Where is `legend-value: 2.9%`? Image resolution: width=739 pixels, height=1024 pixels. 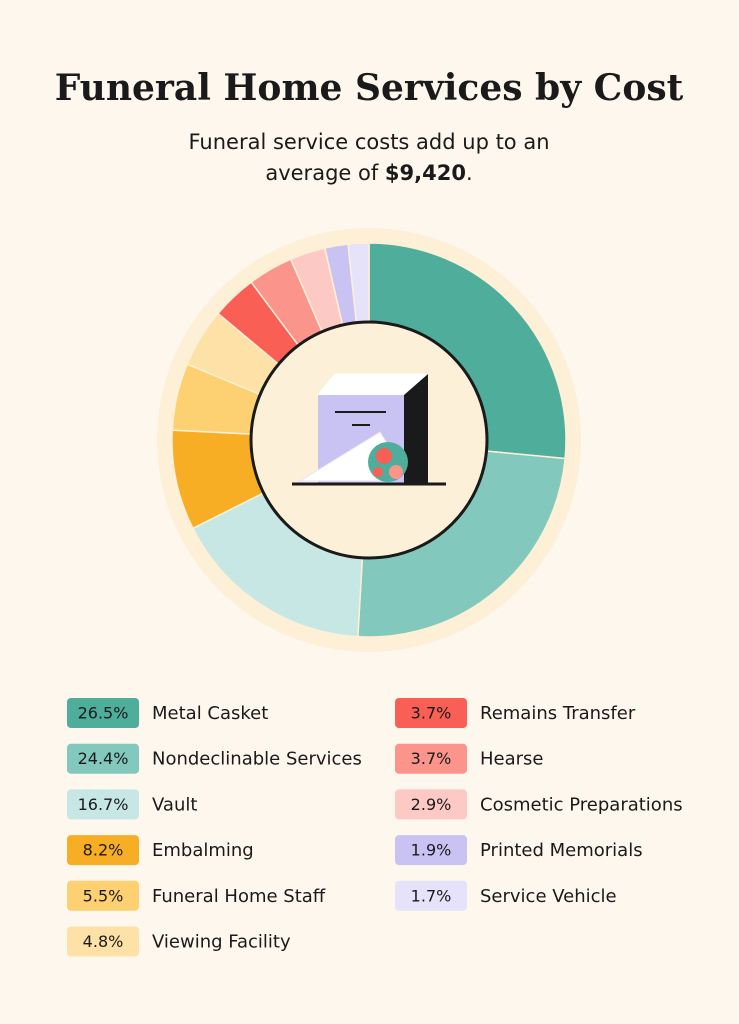 legend-value: 2.9% is located at coordinates (431, 804).